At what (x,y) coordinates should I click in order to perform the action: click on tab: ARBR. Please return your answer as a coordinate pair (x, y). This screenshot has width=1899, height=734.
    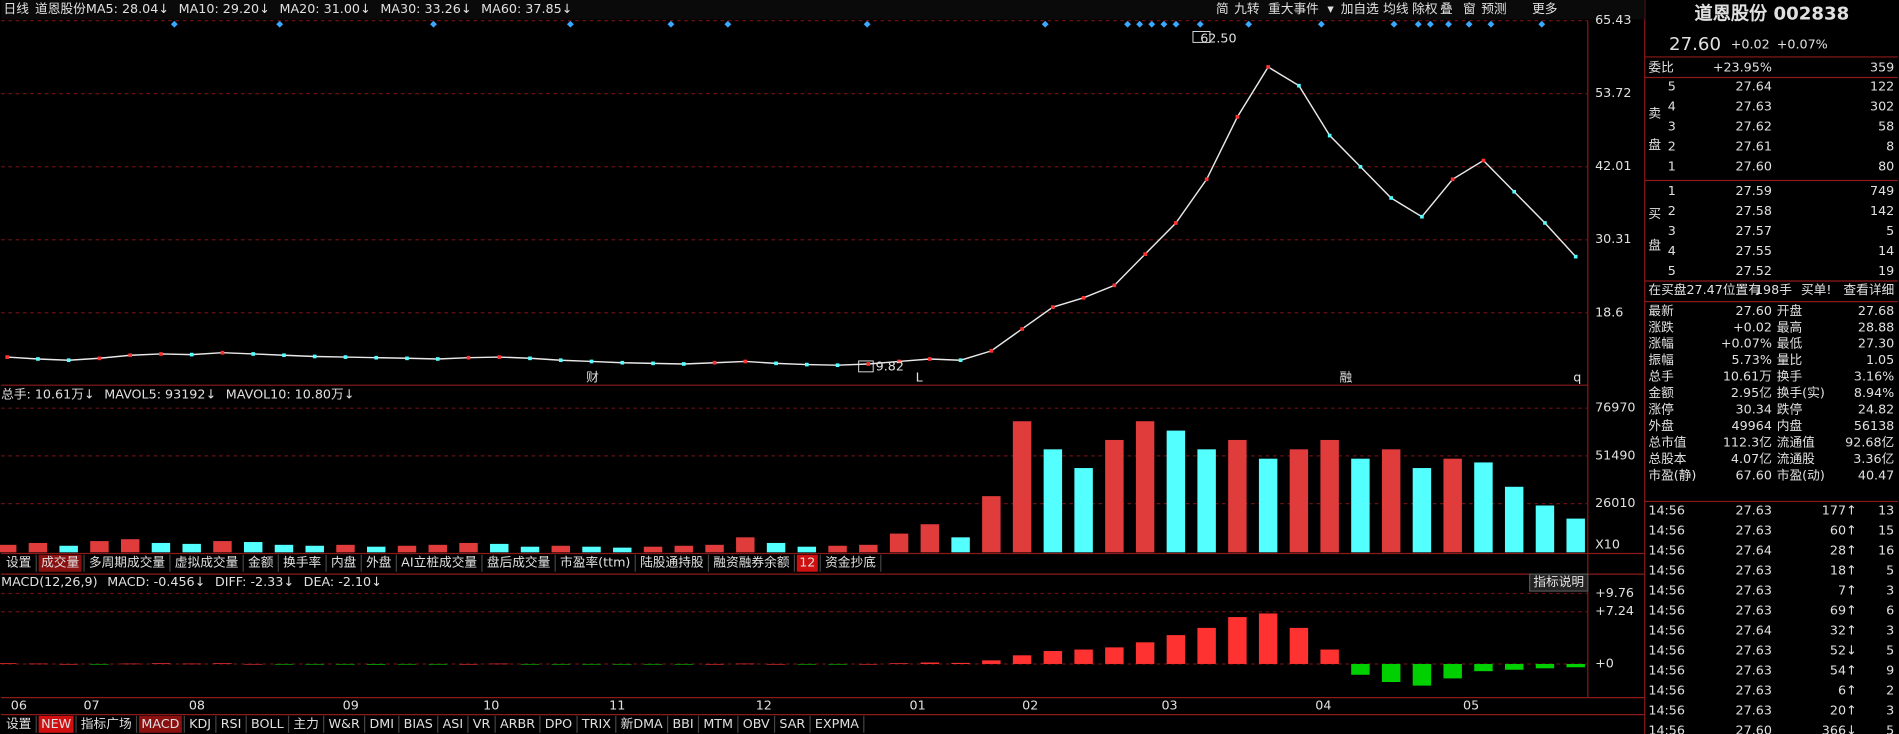
    Looking at the image, I should click on (517, 723).